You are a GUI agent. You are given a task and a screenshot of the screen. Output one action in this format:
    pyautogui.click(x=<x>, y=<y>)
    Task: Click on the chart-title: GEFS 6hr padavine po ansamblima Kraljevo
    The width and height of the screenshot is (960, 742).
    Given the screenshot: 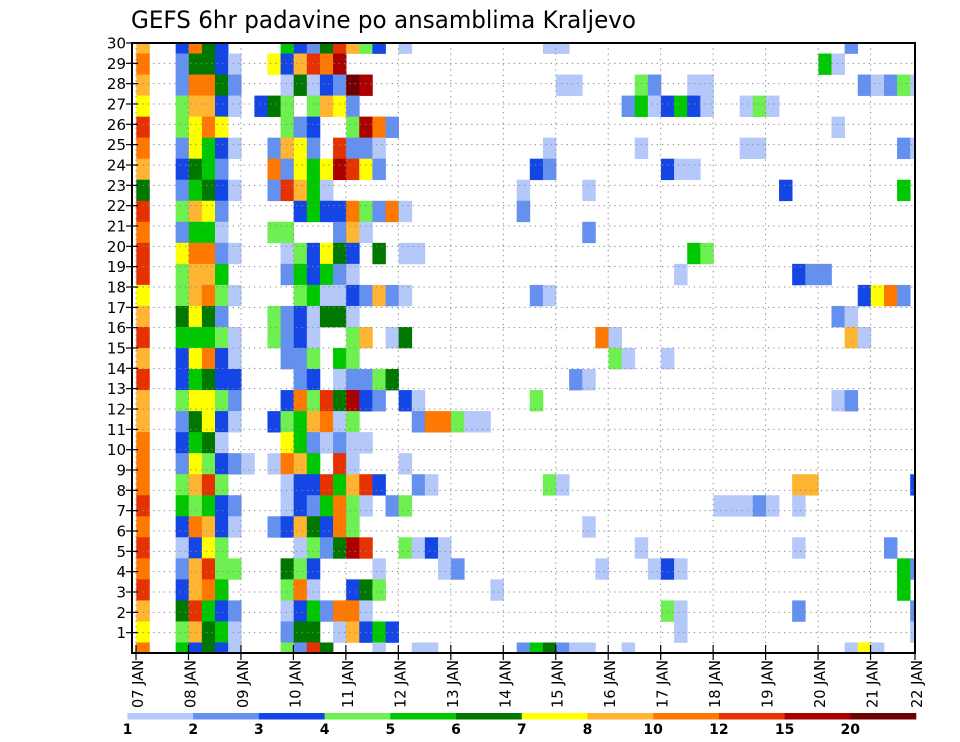 What is the action you would take?
    pyautogui.click(x=383, y=20)
    